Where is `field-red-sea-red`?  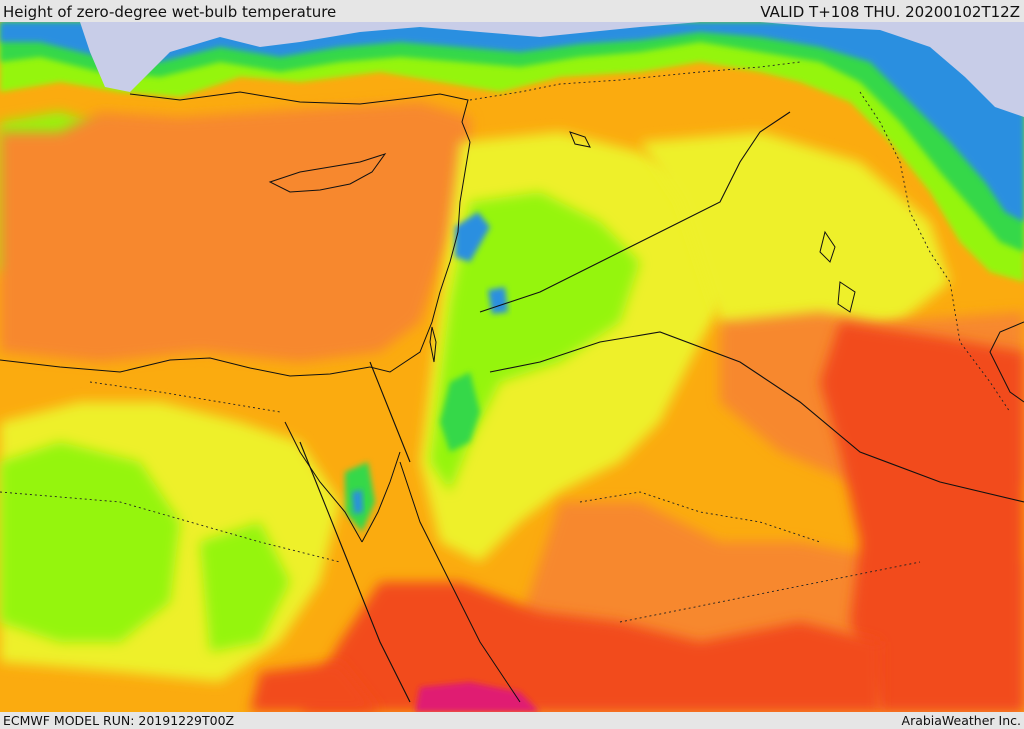 field-red-sea-red is located at coordinates (590, 647).